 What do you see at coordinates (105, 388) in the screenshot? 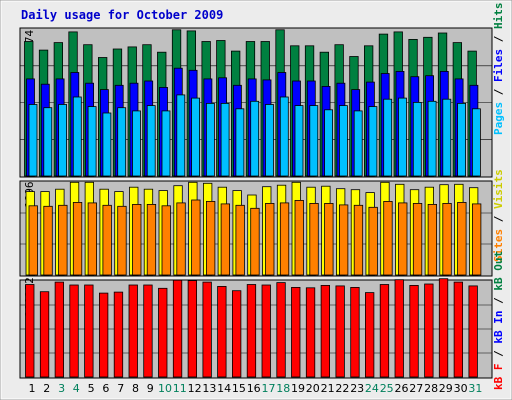
I see `day-label: 6` at bounding box center [105, 388].